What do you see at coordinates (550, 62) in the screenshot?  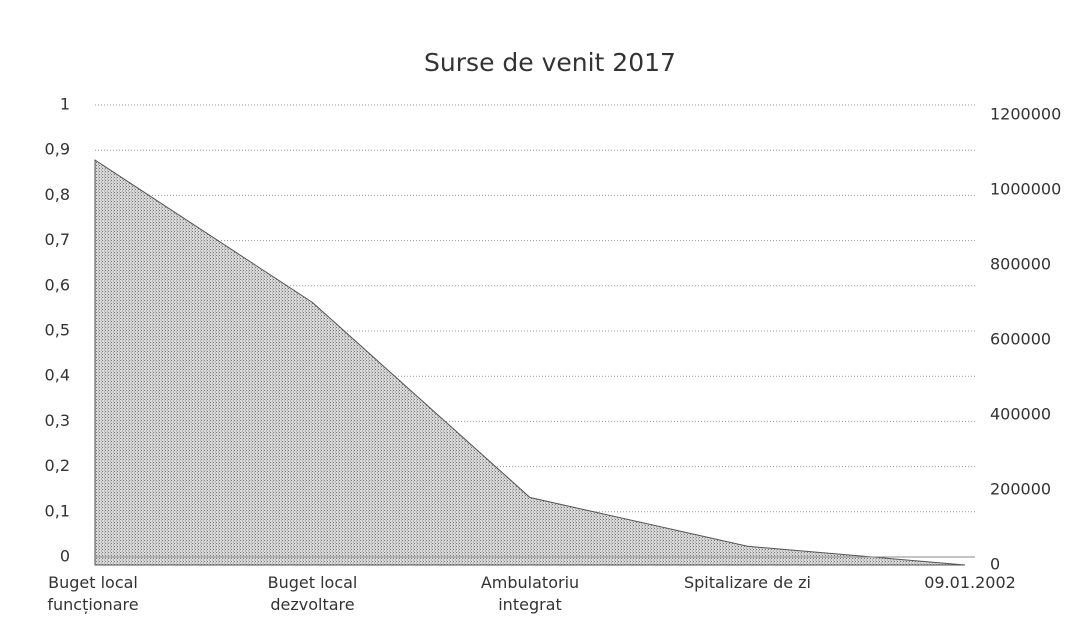 I see `chart-title: Surse de venit 2017` at bounding box center [550, 62].